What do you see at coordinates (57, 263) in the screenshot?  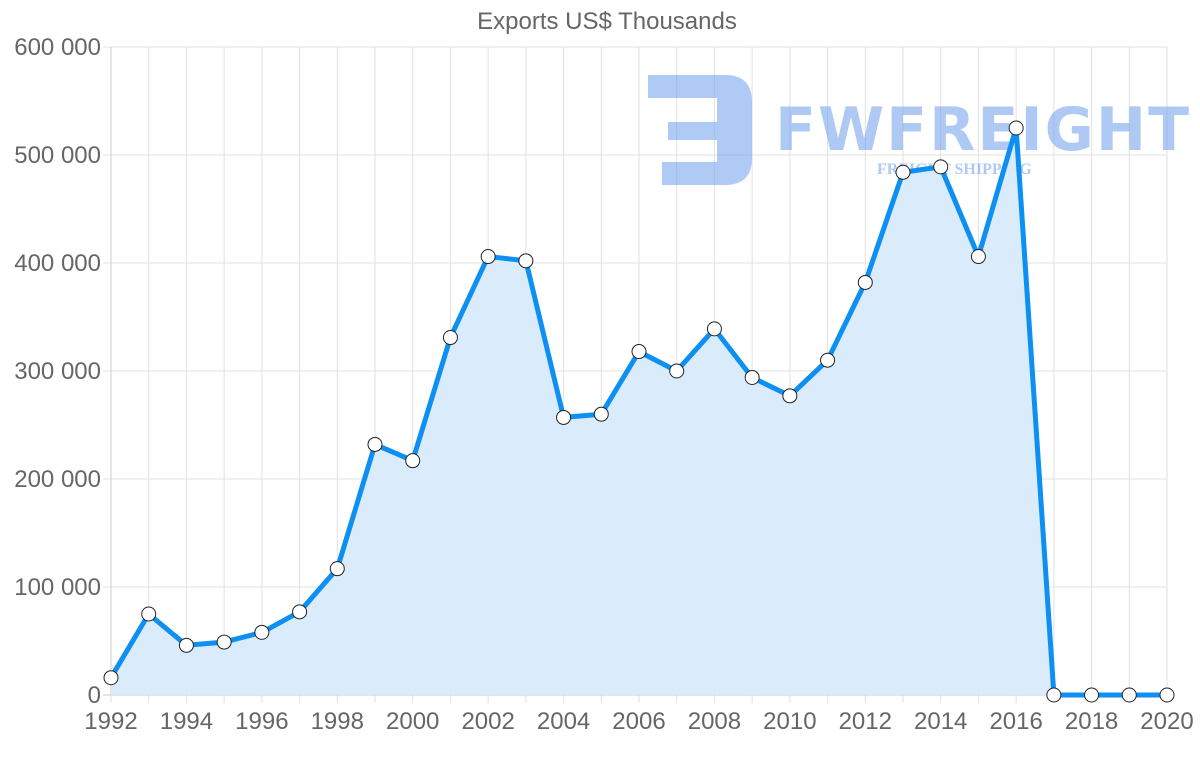 I see `y-tick-label: 400 000` at bounding box center [57, 263].